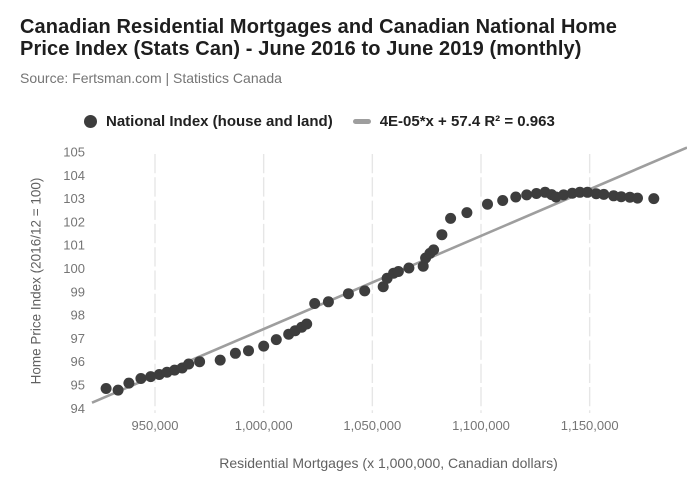  What do you see at coordinates (481, 425) in the screenshot?
I see `x-tick-label: 1,100,000` at bounding box center [481, 425].